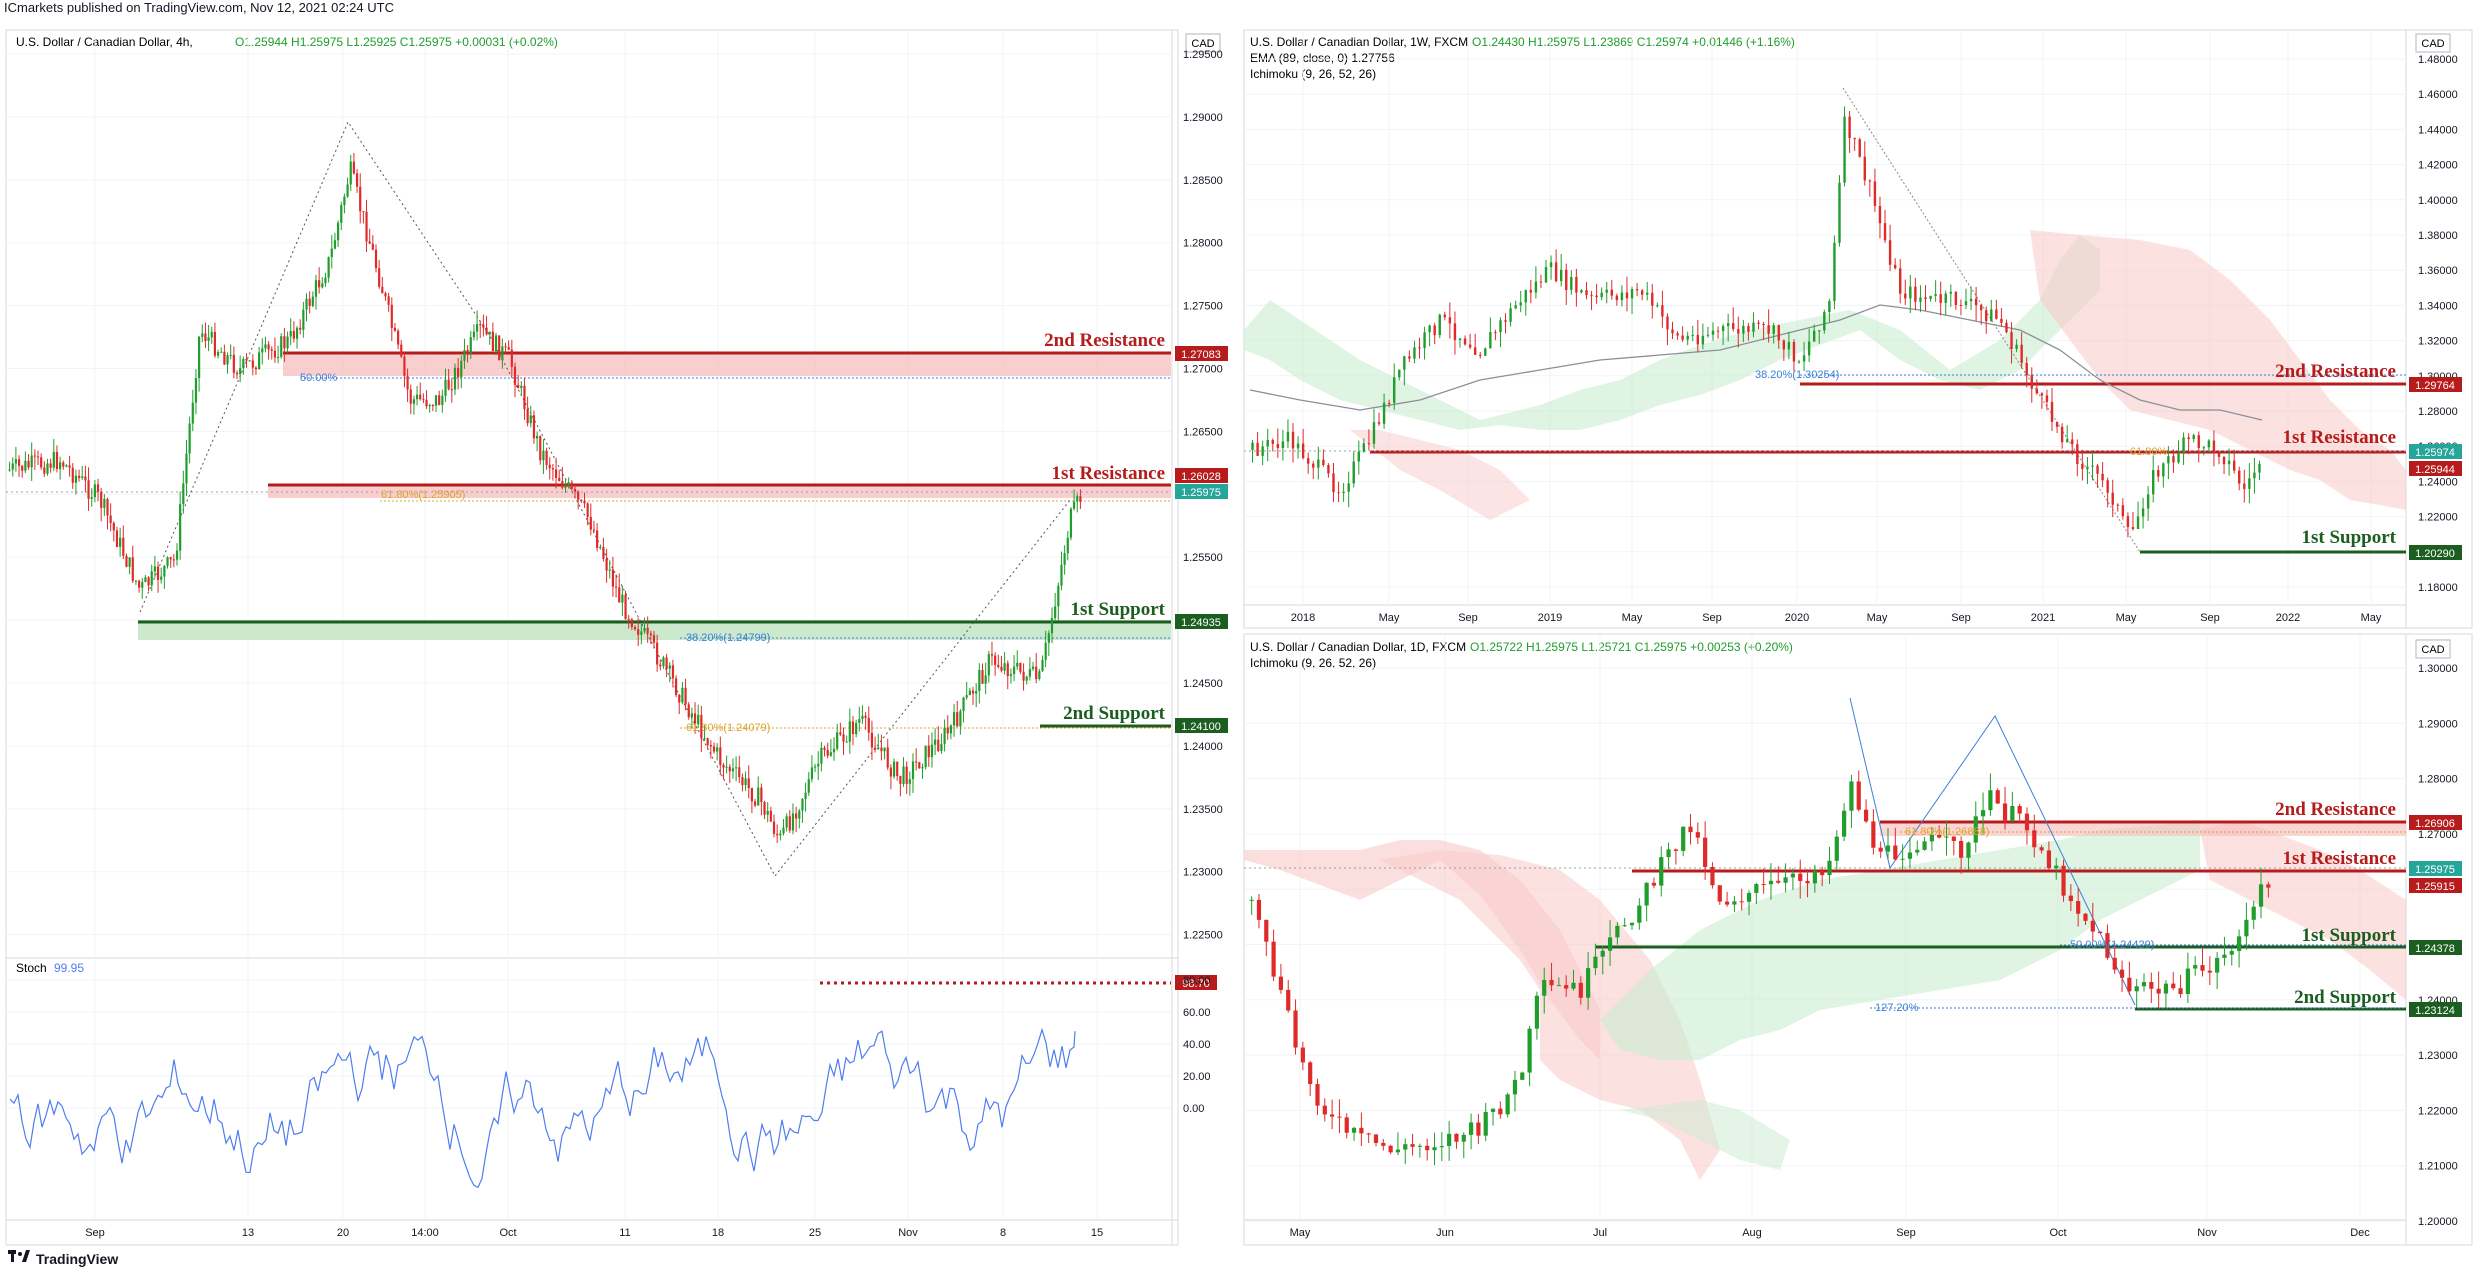 The width and height of the screenshot is (2477, 1273). Describe the element at coordinates (2438, 588) in the screenshot. I see `w1-y-tick: 1.18000` at that location.